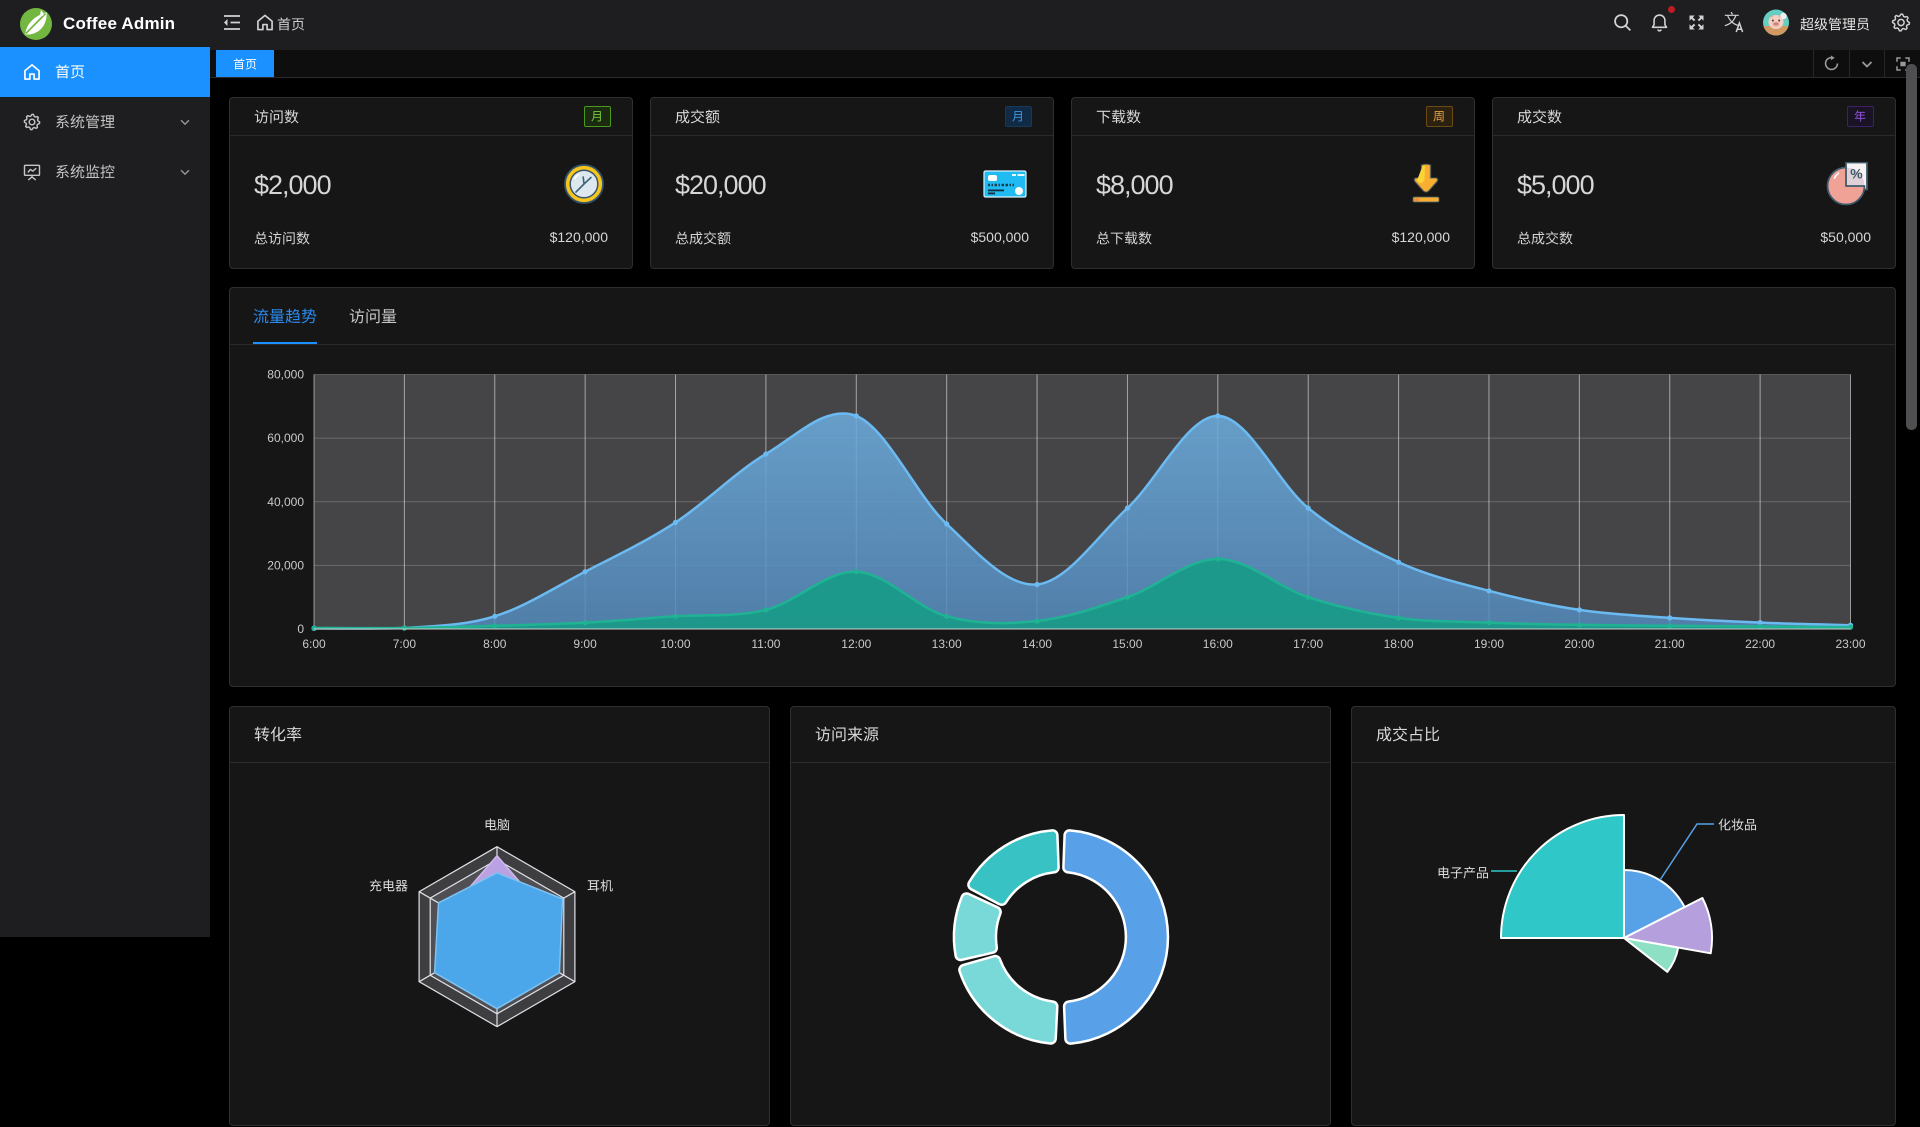  Describe the element at coordinates (405, 644) in the screenshot. I see `svg-text: 7:00` at that location.